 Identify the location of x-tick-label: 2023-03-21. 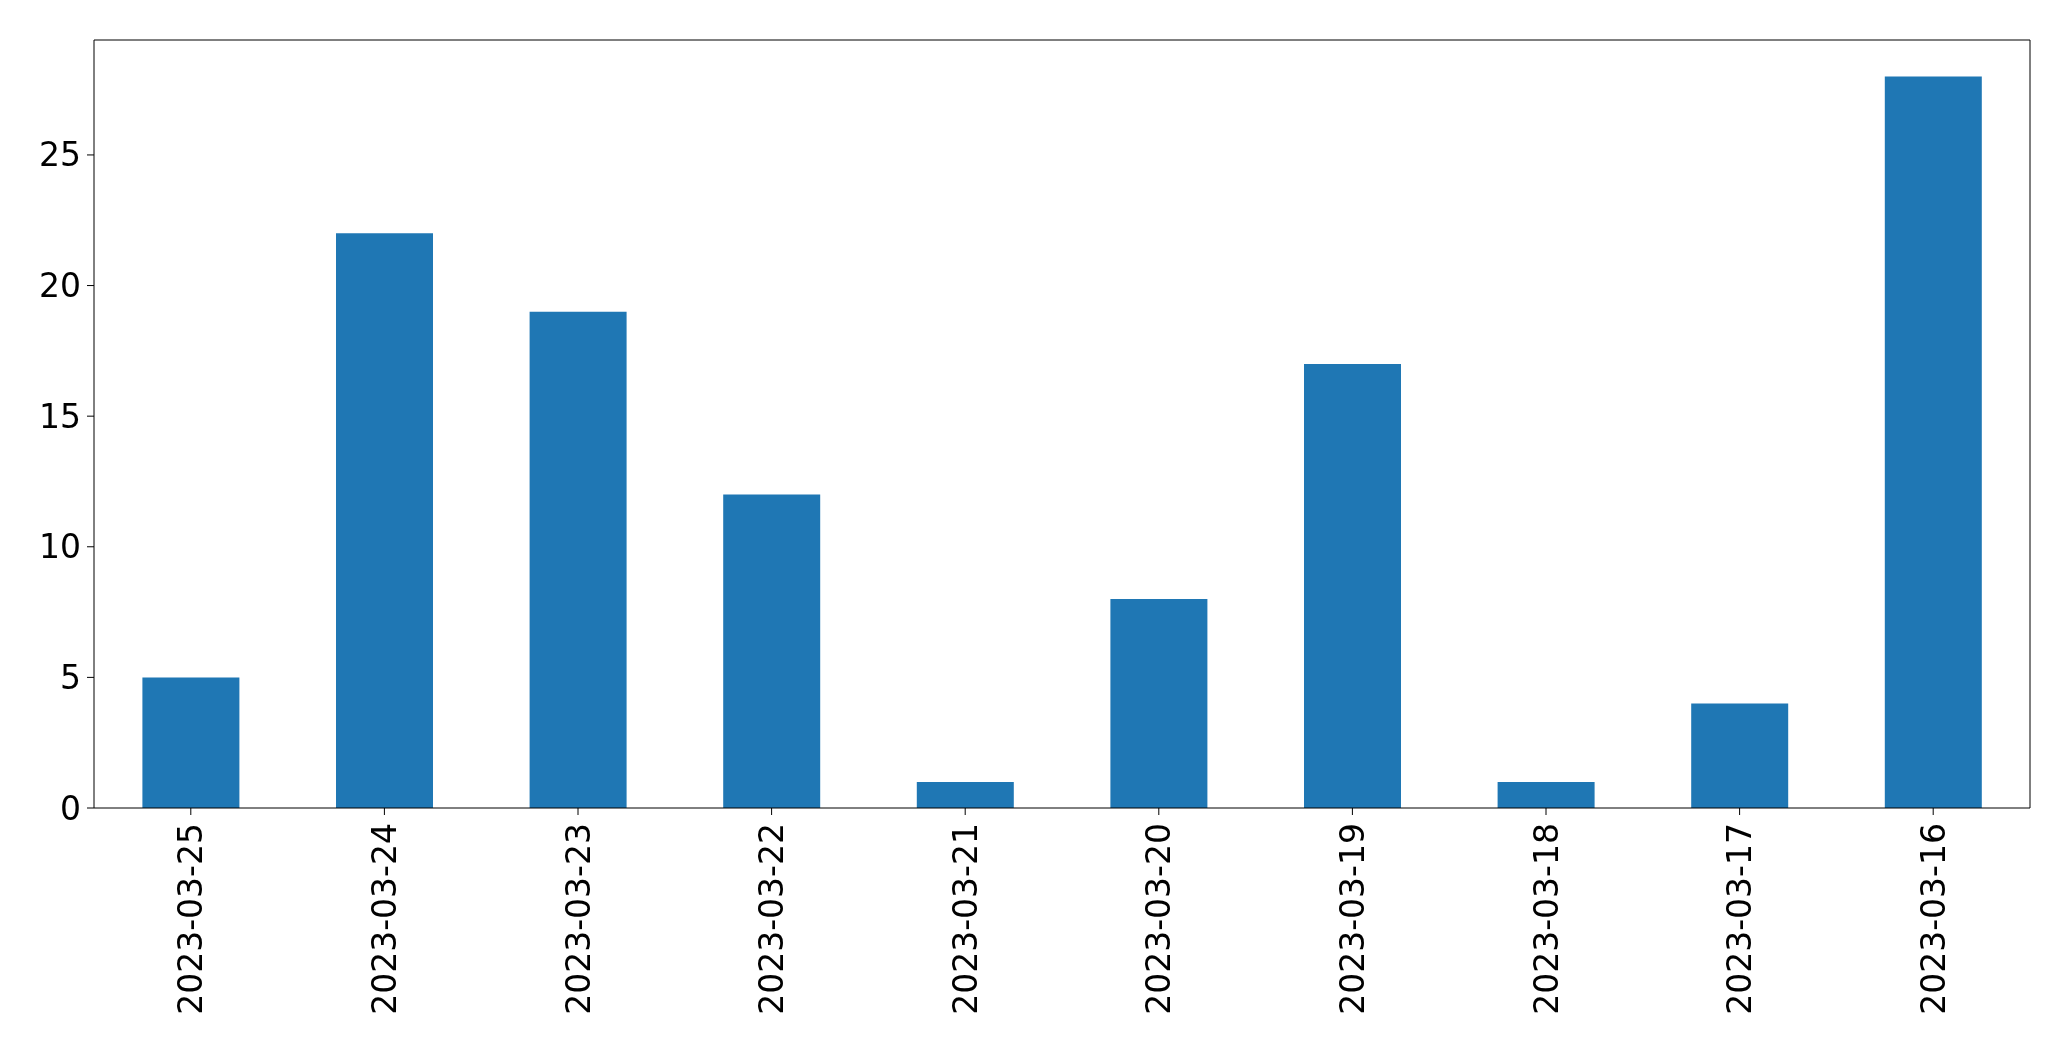
(965, 919).